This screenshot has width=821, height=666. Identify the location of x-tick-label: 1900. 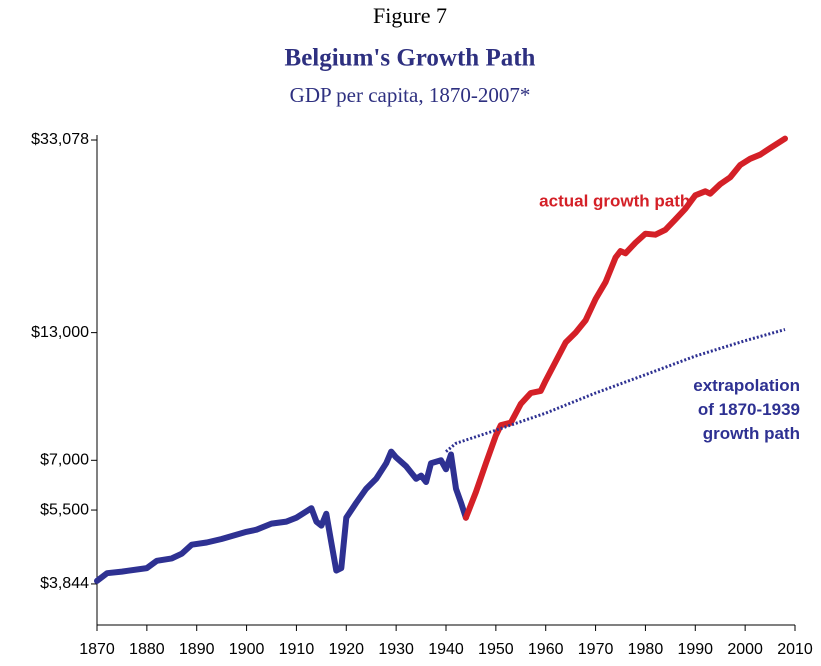
(247, 649).